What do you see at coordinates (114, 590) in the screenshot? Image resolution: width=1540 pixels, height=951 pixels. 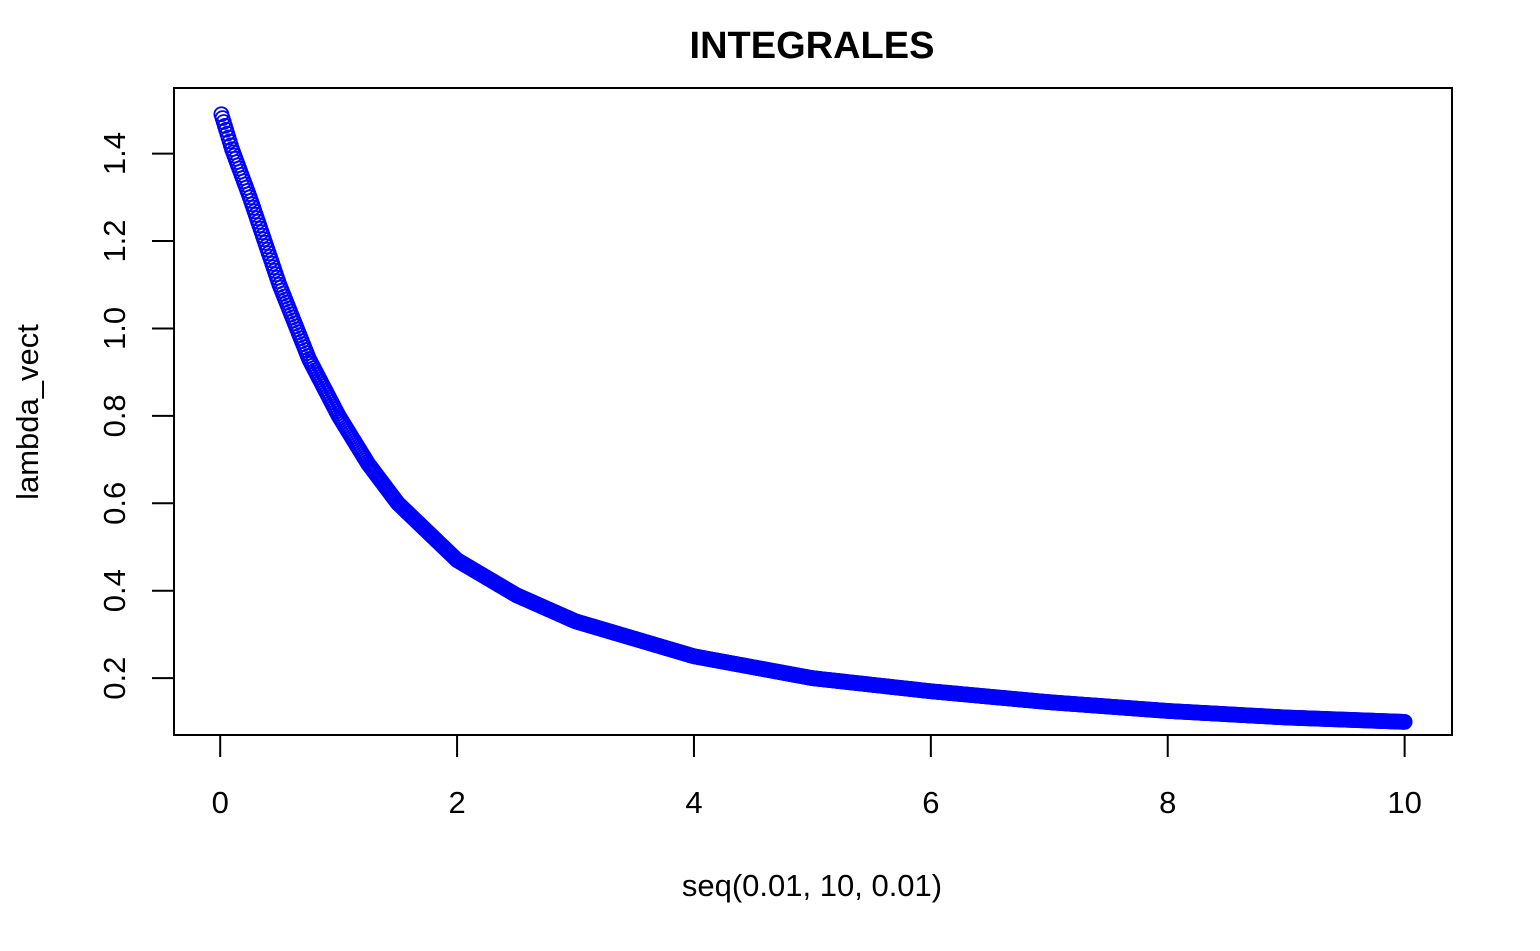 I see `y-tick-label: 0.4` at bounding box center [114, 590].